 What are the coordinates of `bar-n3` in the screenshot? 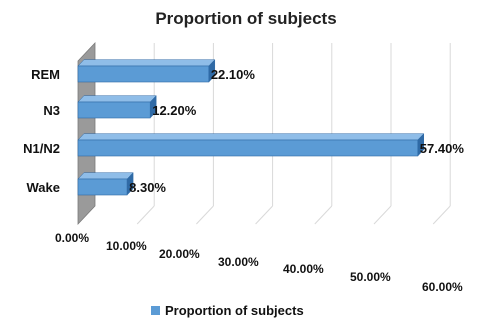 It's located at (117, 107).